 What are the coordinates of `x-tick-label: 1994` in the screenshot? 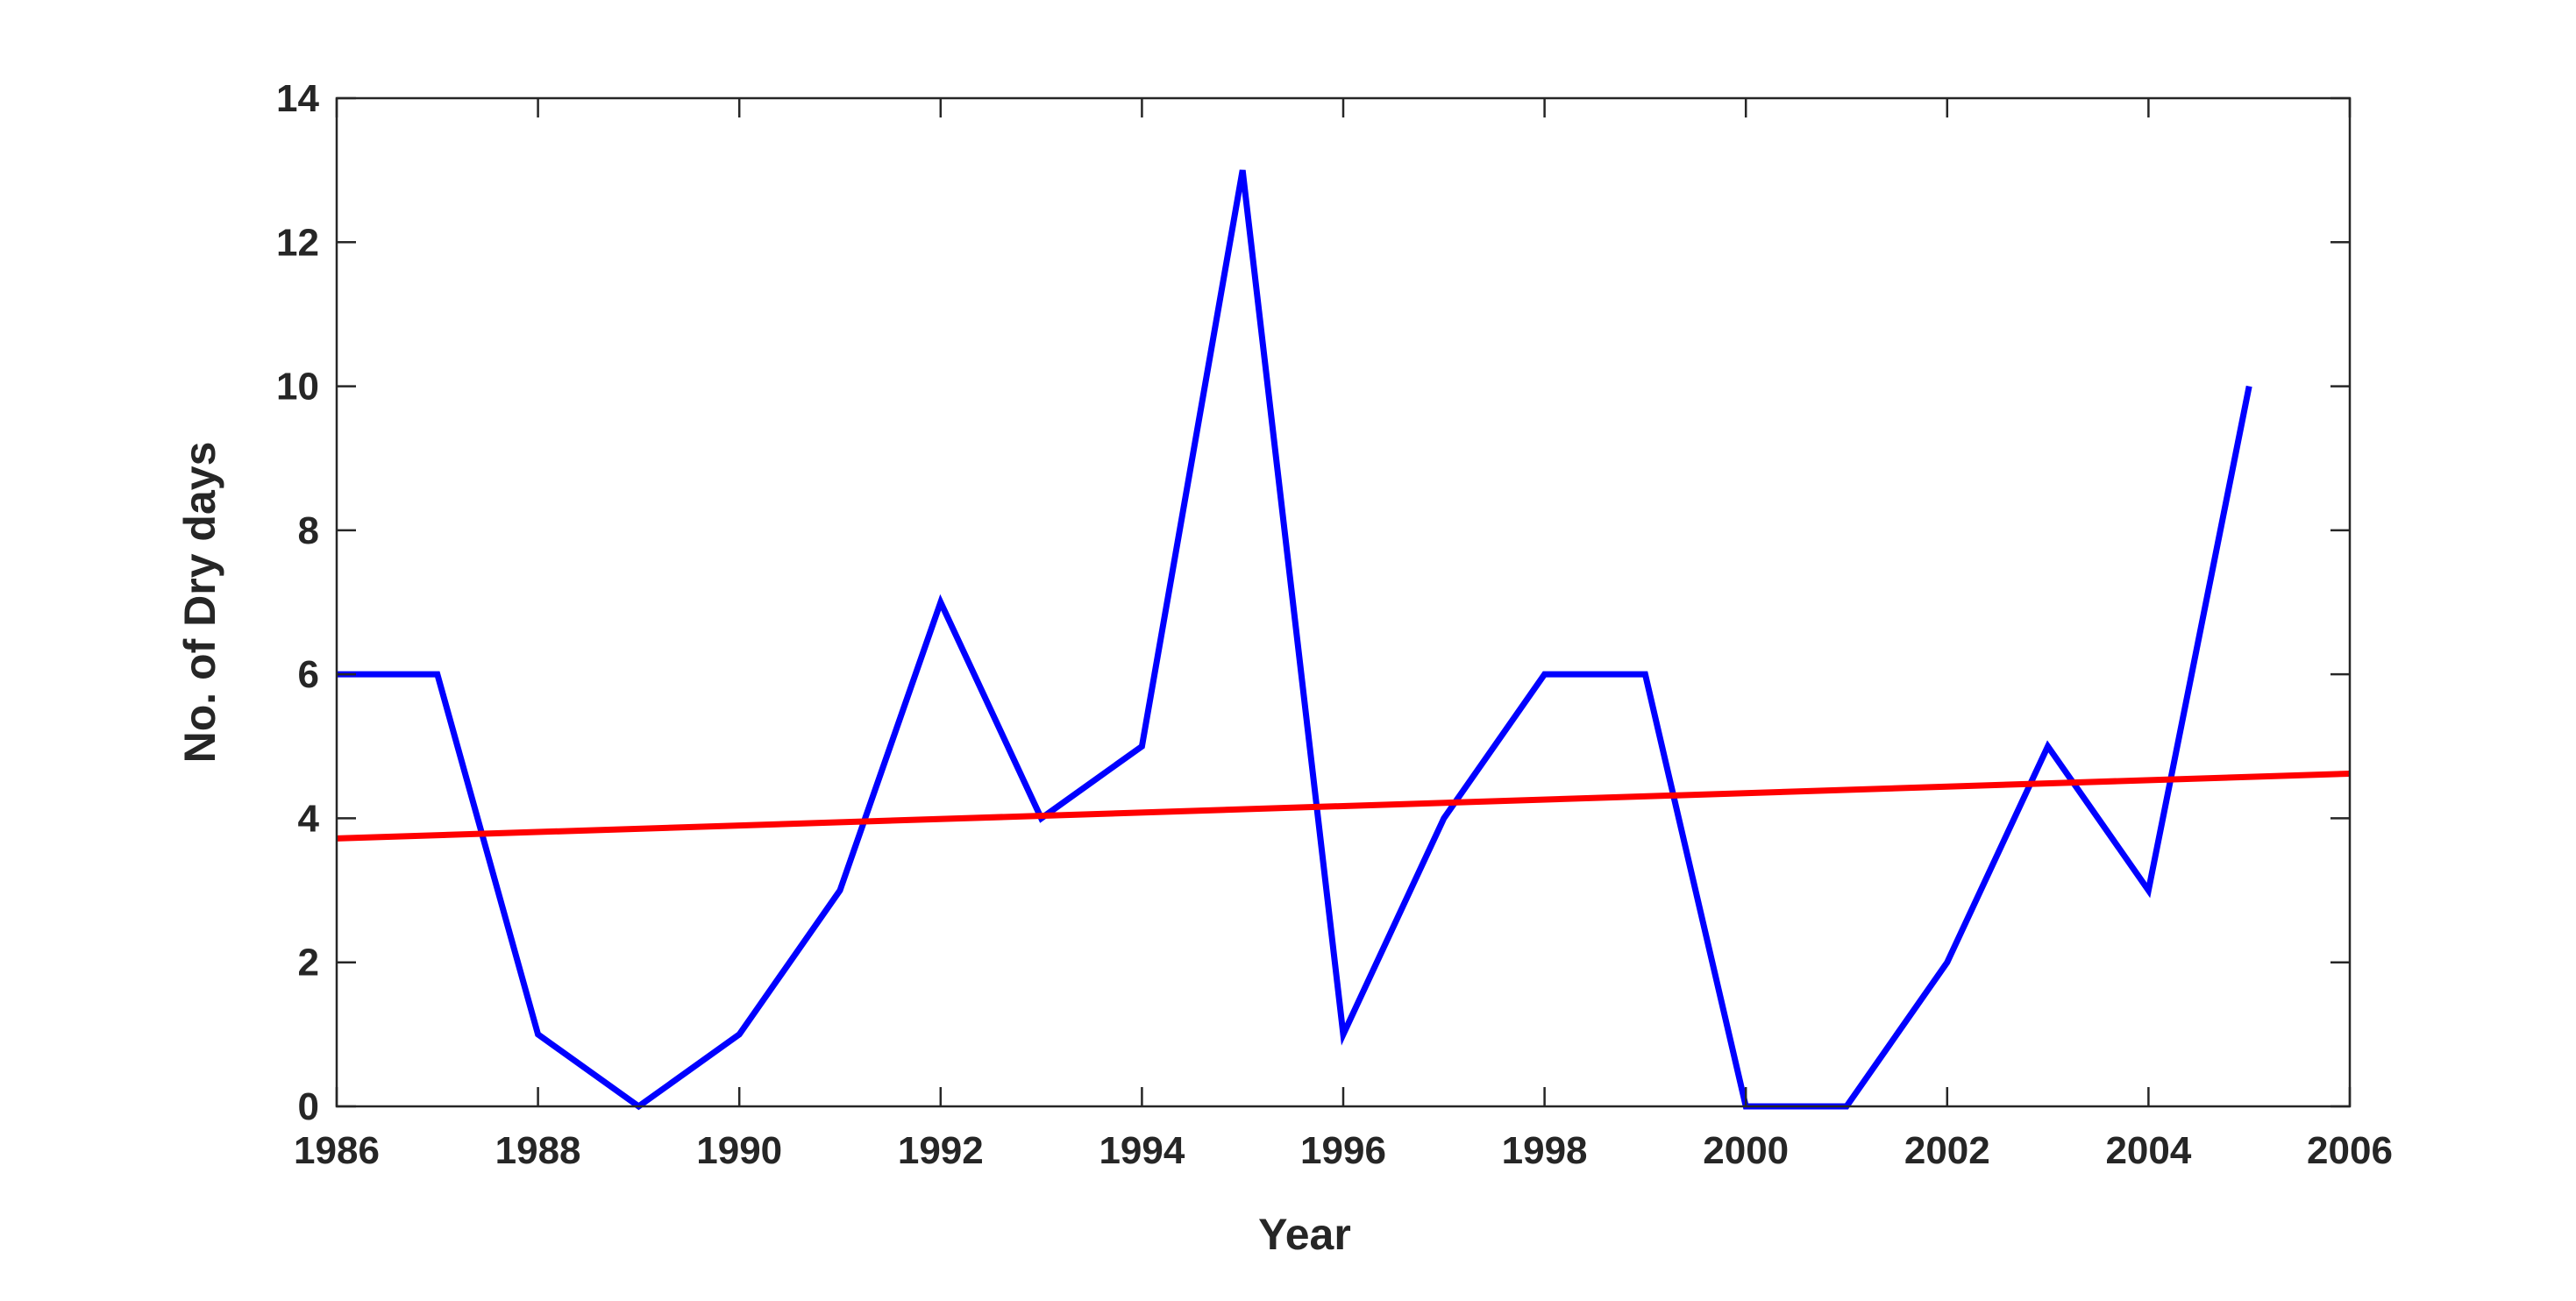 It's located at (1142, 1150).